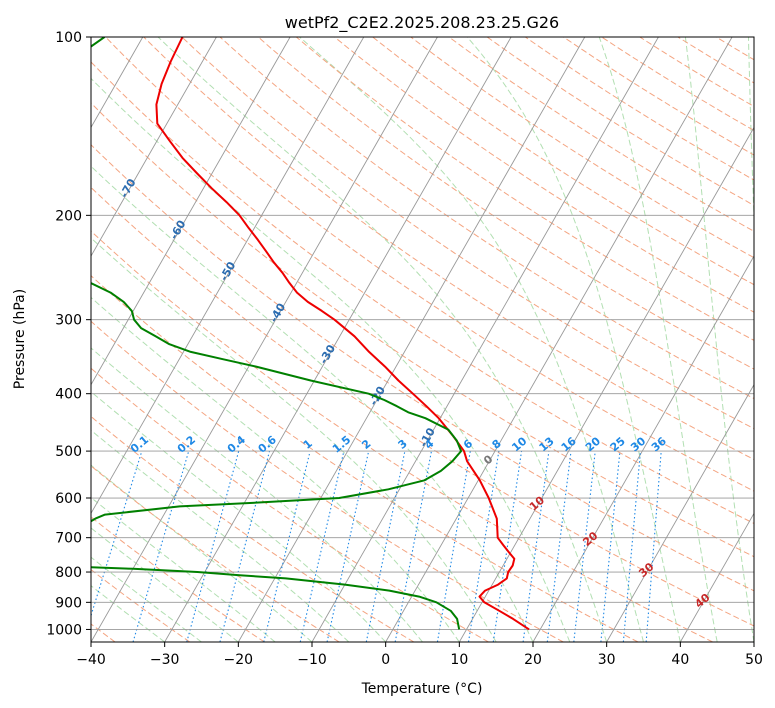 This screenshot has height=708, width=775. What do you see at coordinates (68, 573) in the screenshot?
I see `y-tick-label: 800` at bounding box center [68, 573].